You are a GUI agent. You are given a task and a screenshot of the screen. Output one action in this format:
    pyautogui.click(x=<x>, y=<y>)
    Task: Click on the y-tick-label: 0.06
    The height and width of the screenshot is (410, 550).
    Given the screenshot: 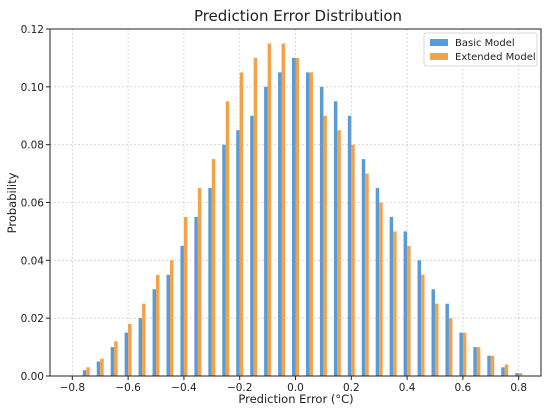 What is the action you would take?
    pyautogui.click(x=33, y=204)
    